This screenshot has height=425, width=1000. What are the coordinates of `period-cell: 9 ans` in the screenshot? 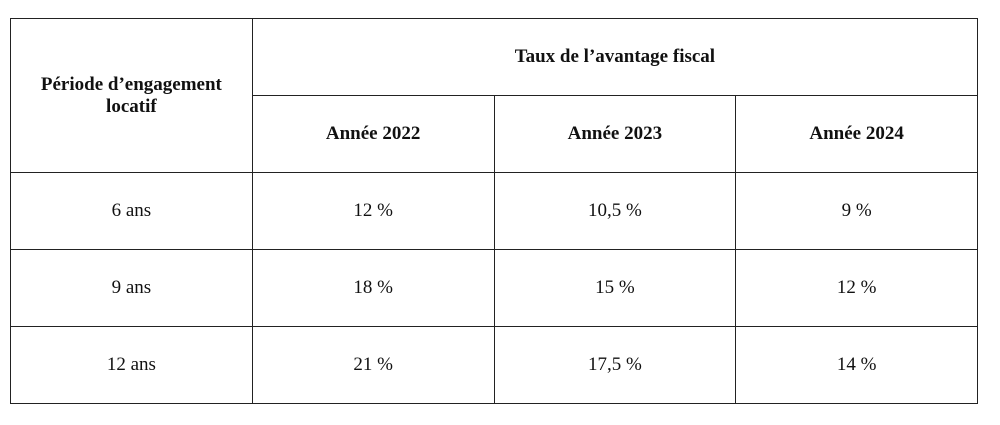 It's located at (131, 288).